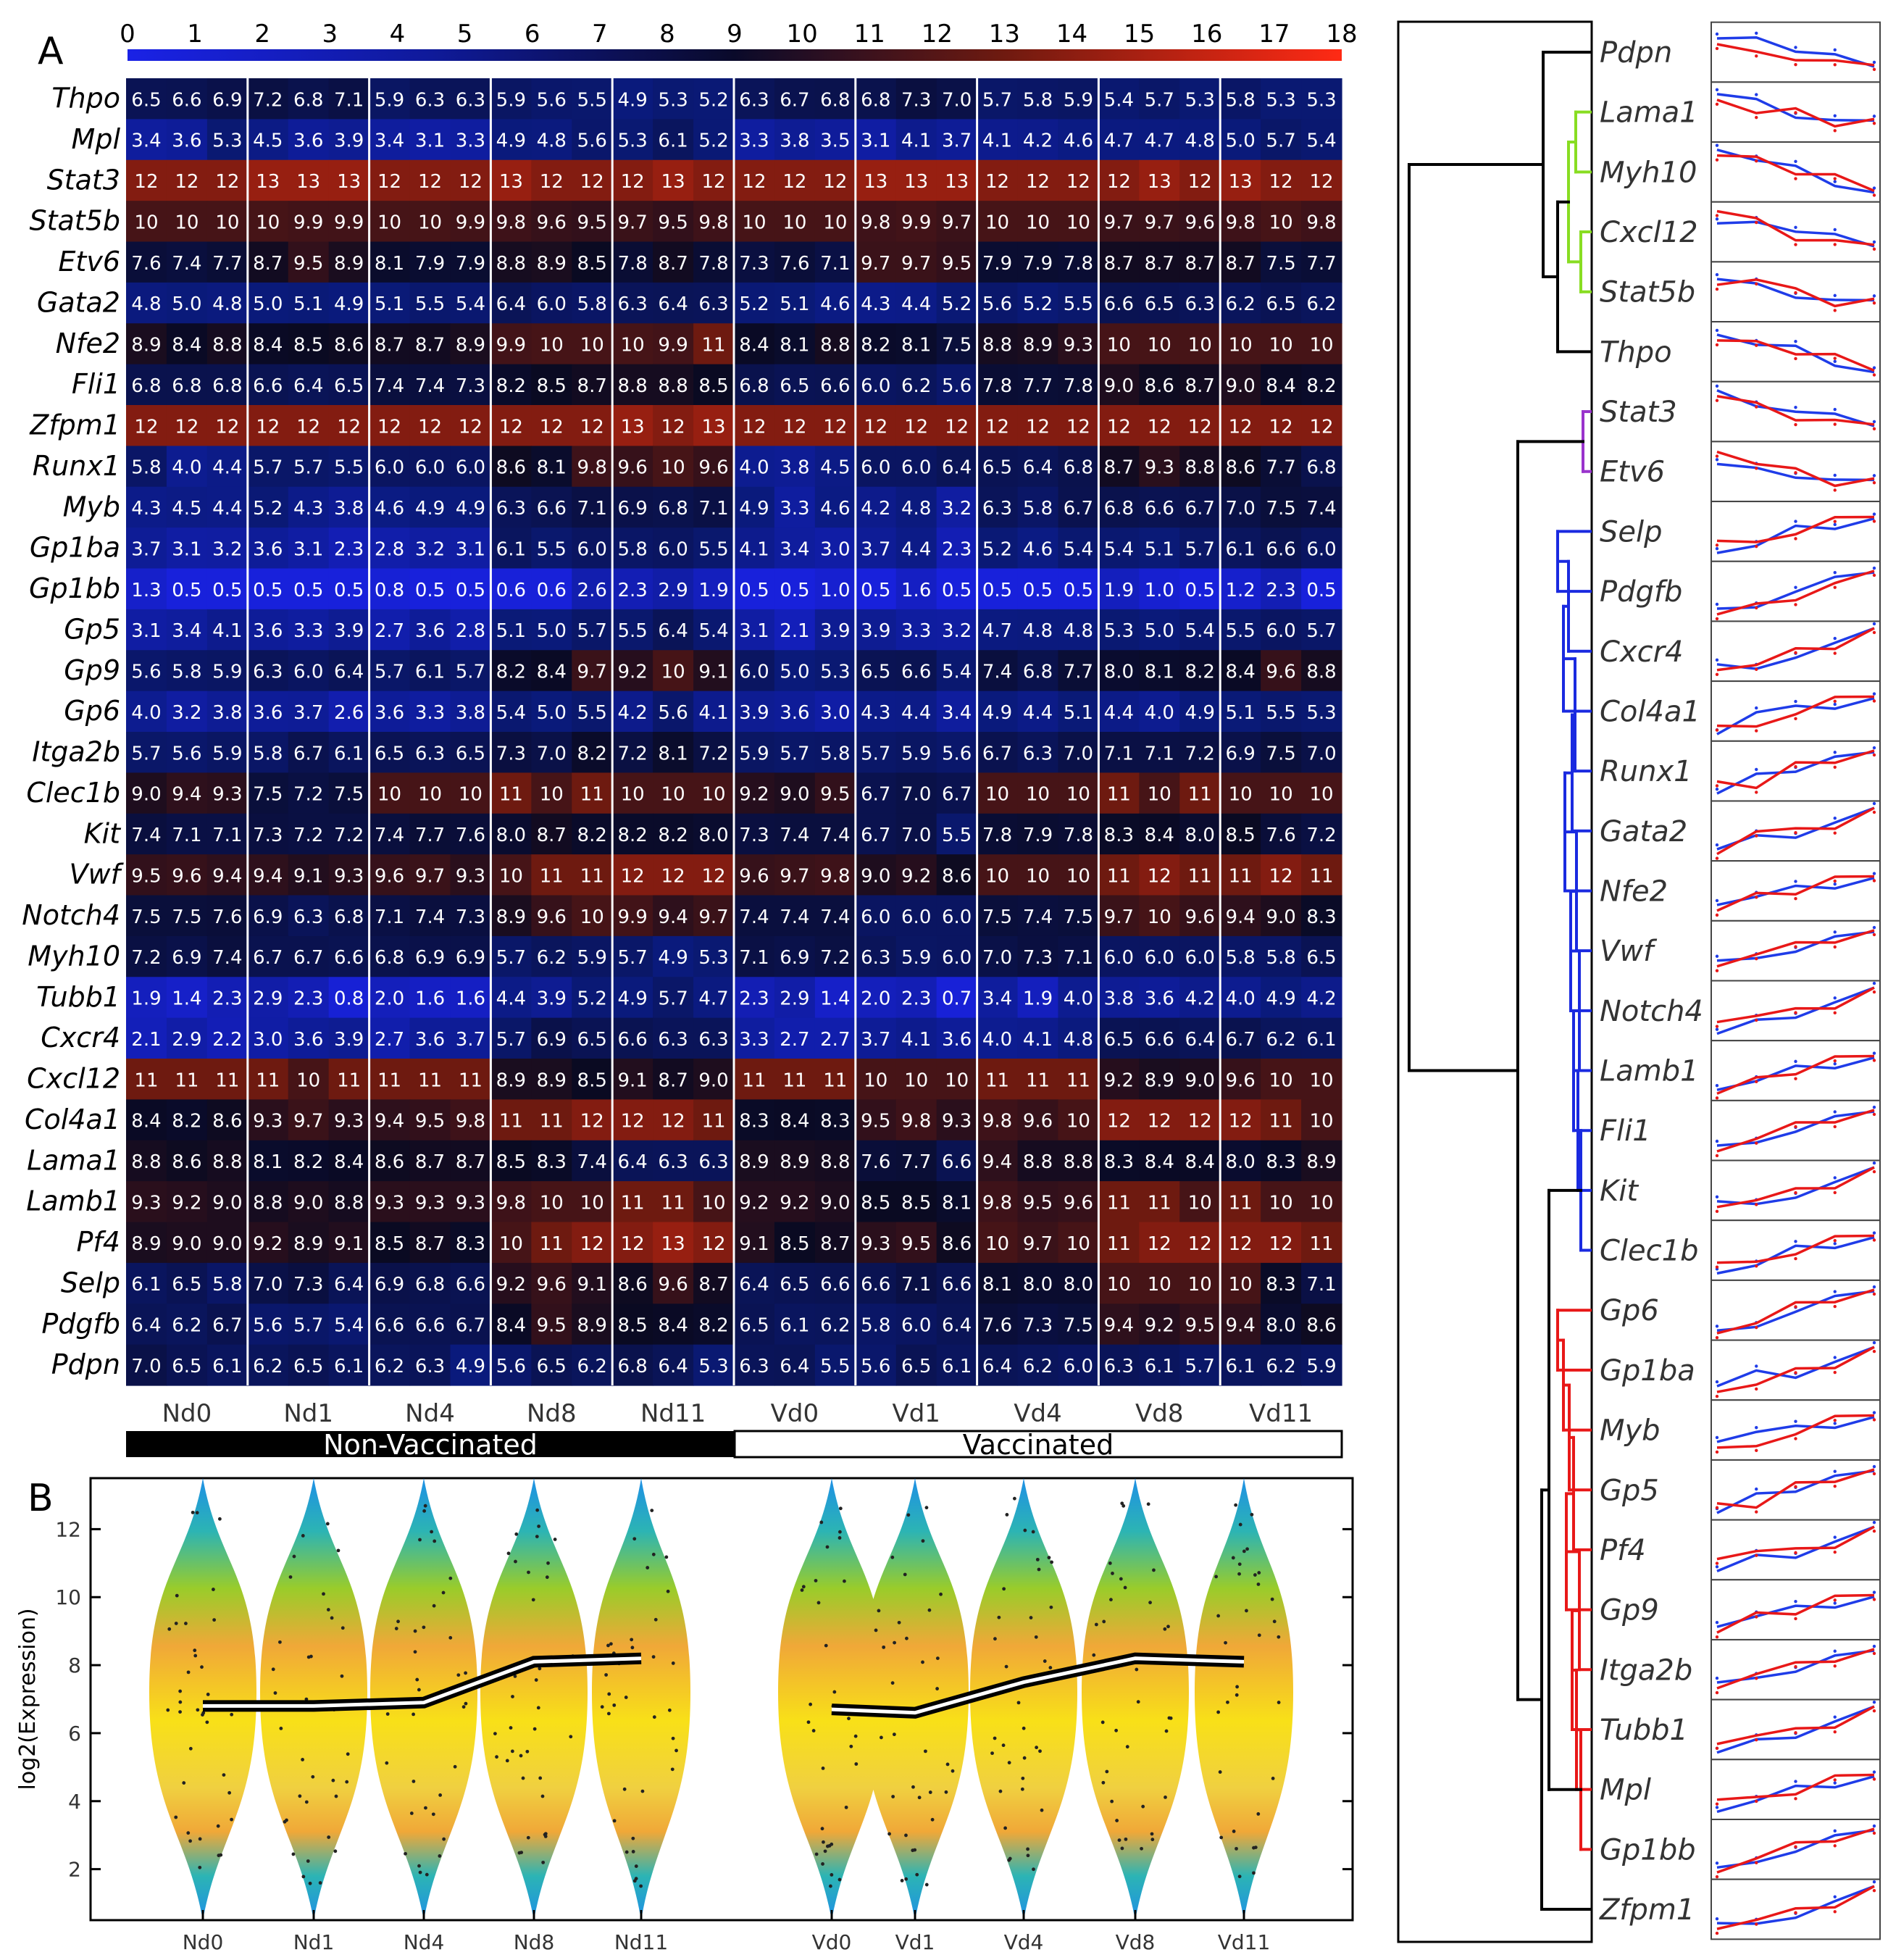 The image size is (1888, 1960). I want to click on heatmap-value: 1.9, so click(1038, 999).